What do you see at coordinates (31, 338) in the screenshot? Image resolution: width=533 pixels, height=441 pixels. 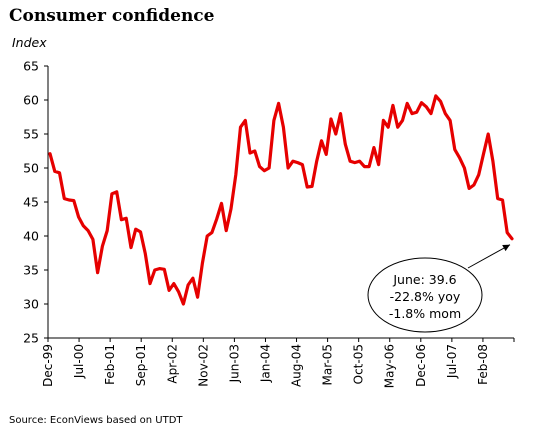 I see `y-tick-label: 25` at bounding box center [31, 338].